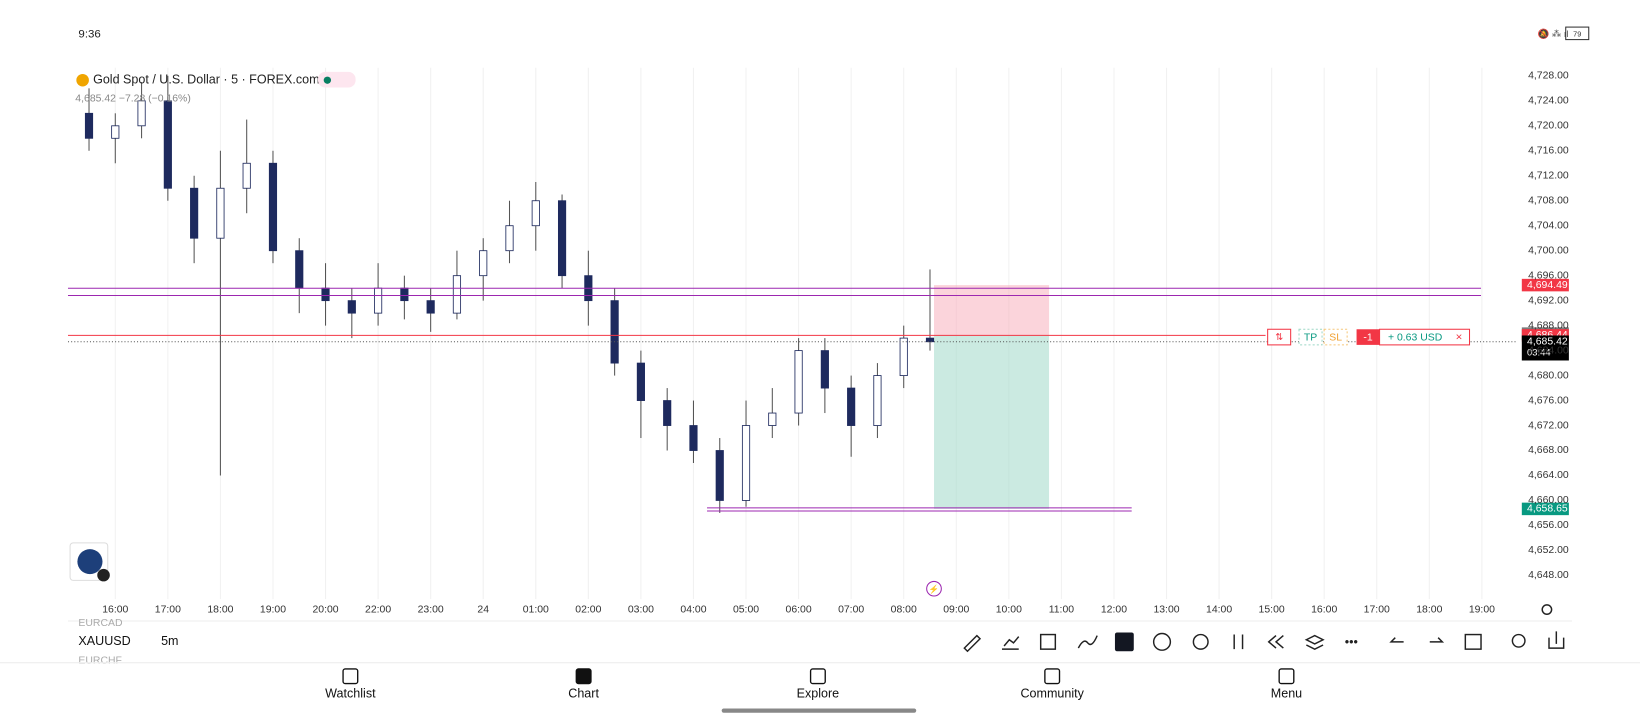  I want to click on sl-label: SL, so click(1335, 337).